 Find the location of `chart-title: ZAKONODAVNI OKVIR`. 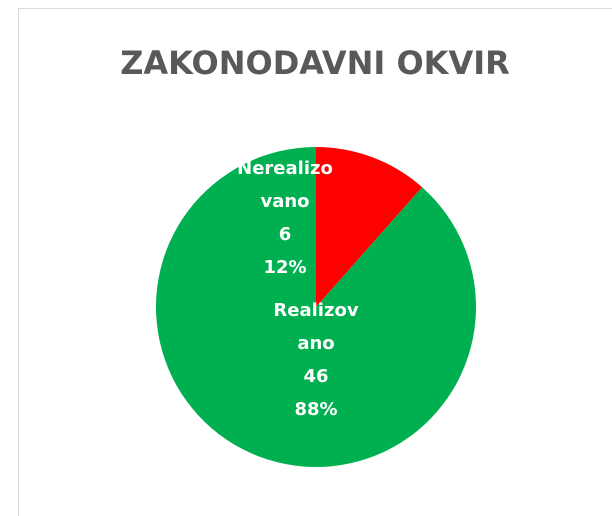

chart-title: ZAKONODAVNI OKVIR is located at coordinates (315, 63).